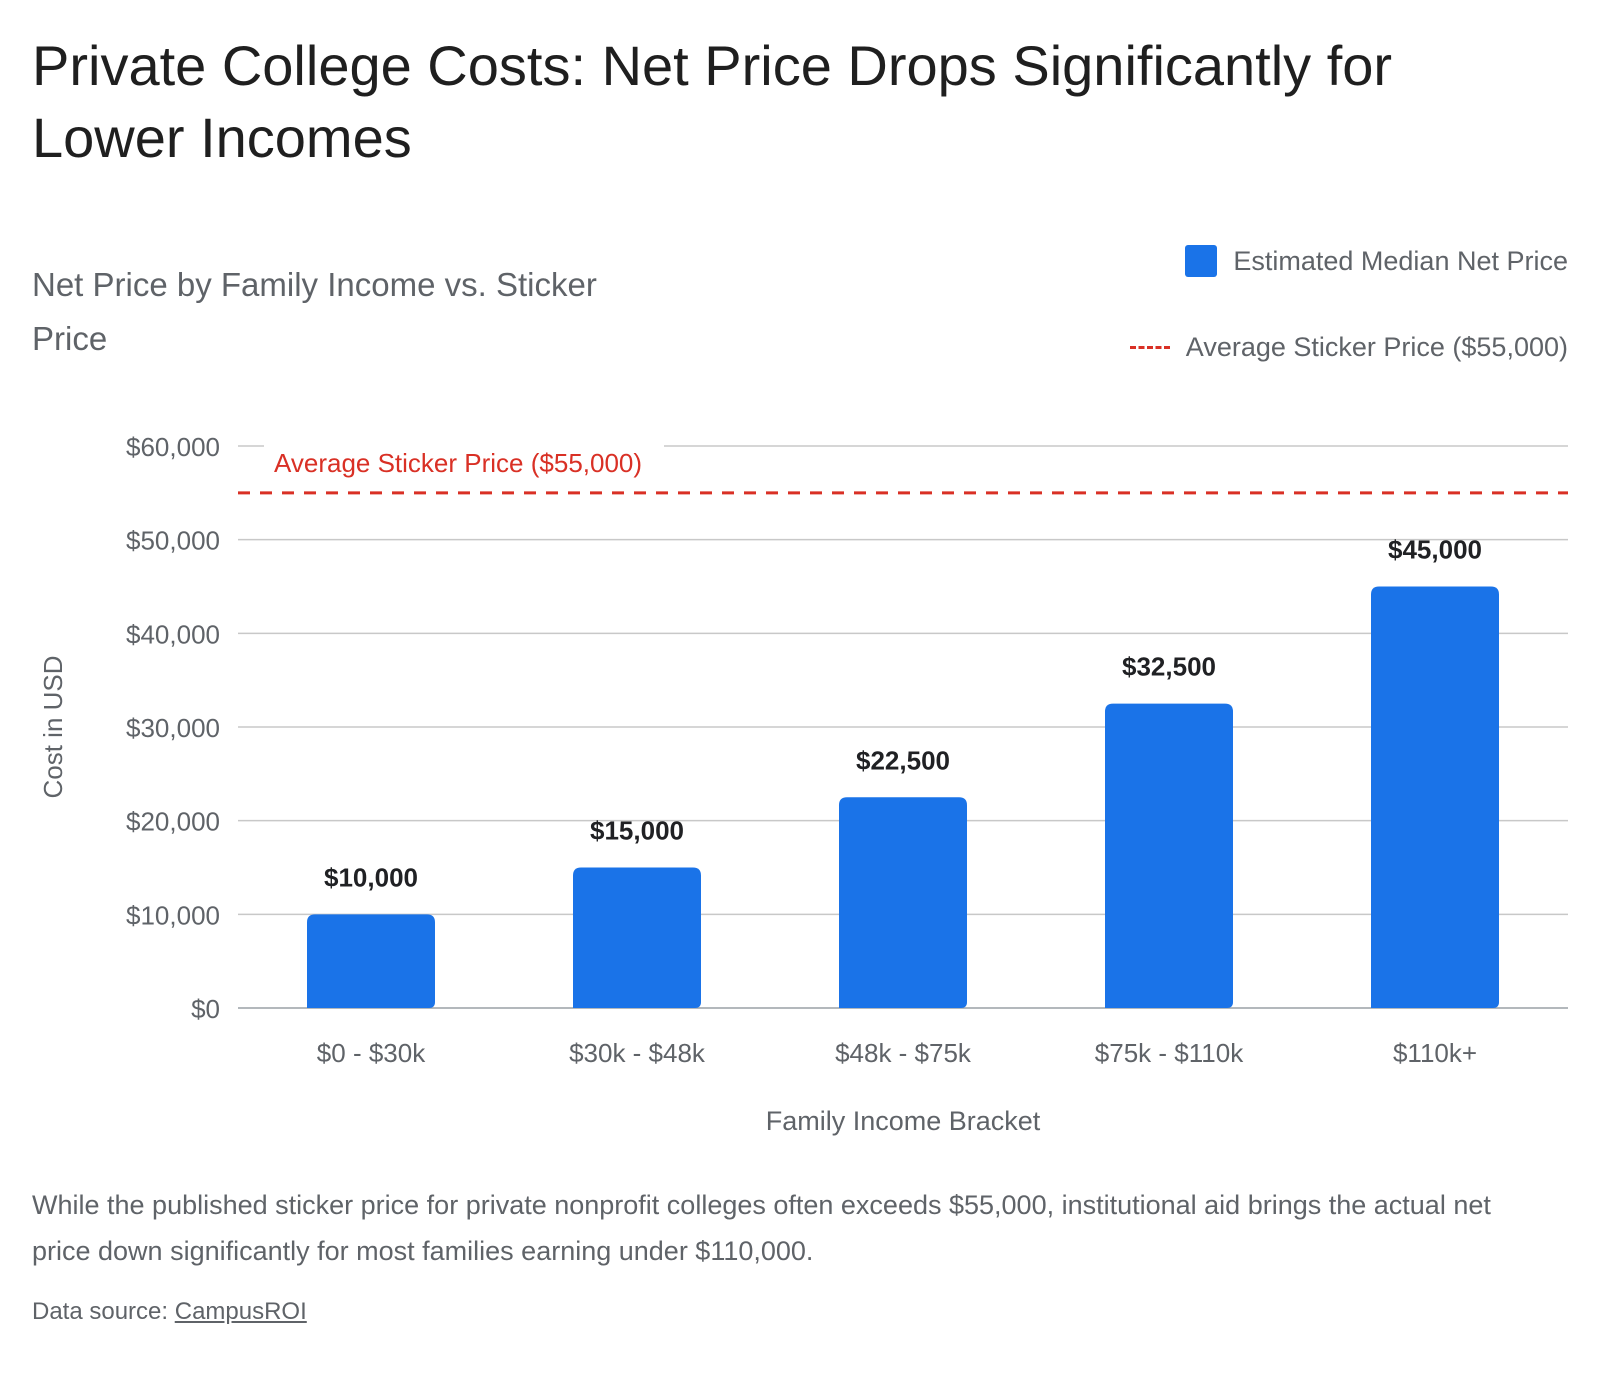 The height and width of the screenshot is (1390, 1600). What do you see at coordinates (903, 760) in the screenshot?
I see `bar-value-label: $22,500` at bounding box center [903, 760].